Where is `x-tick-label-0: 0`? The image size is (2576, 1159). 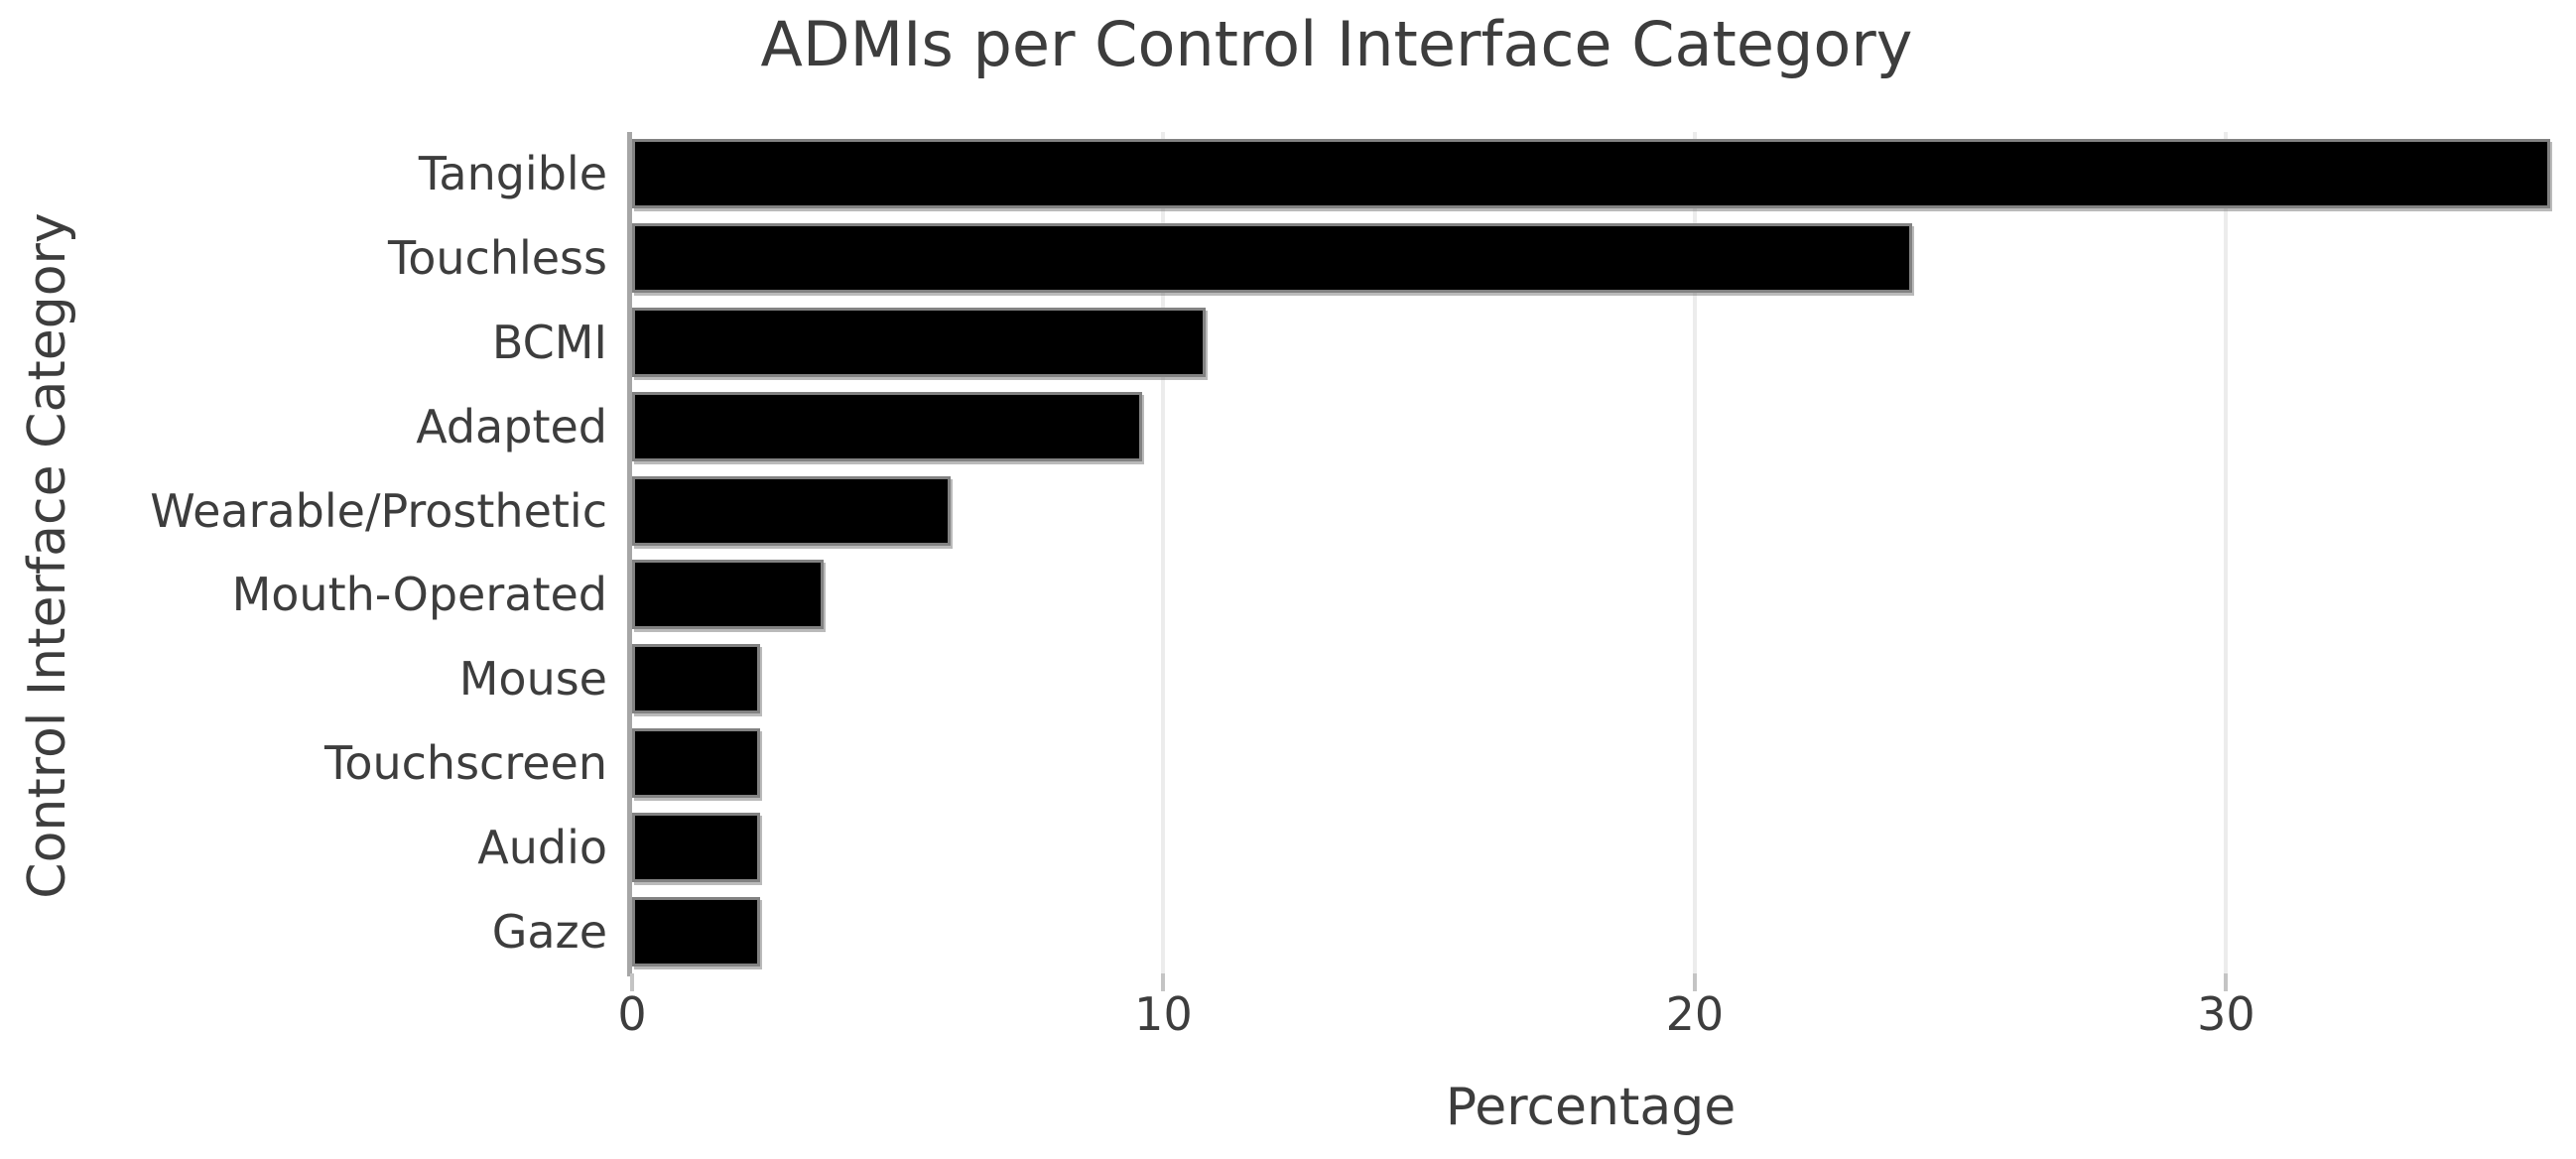 x-tick-label-0: 0 is located at coordinates (632, 1014).